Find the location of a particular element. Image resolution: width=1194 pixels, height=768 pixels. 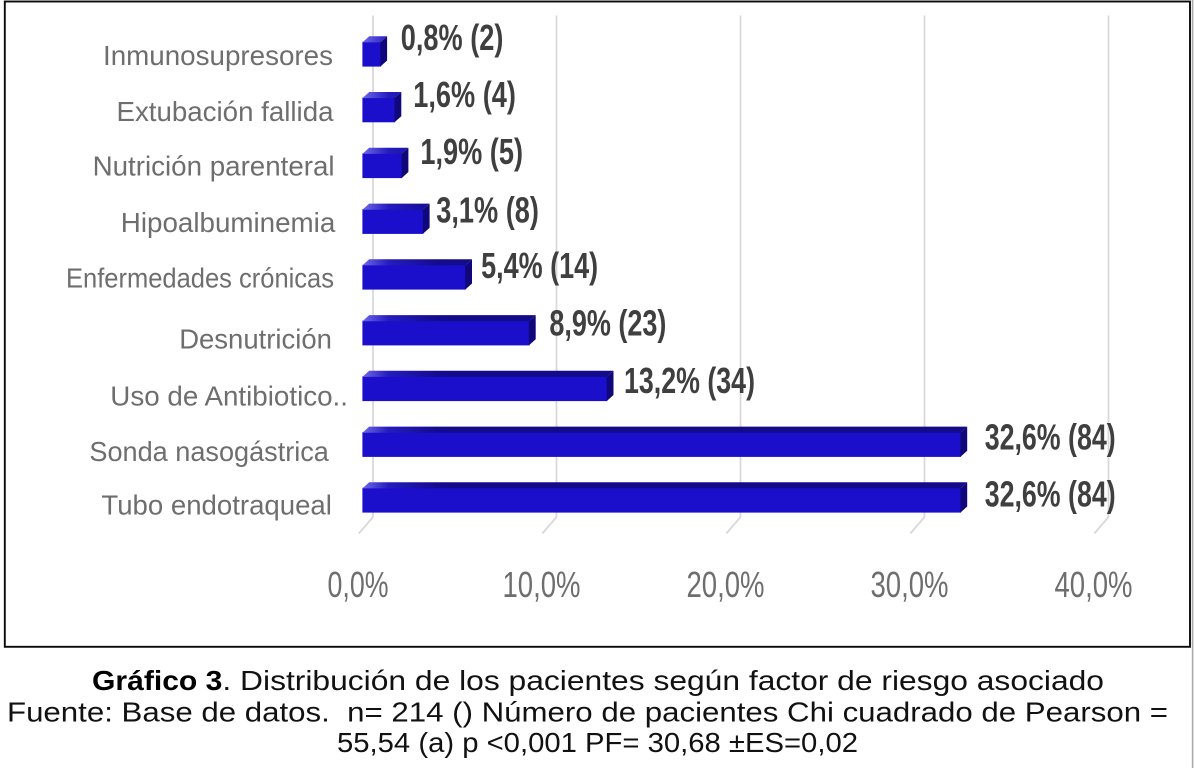

svg-text:55,54 (a) p <0,001 PF= 30,68 ±: 55,54 (a) p <0,001 PF= 30,68 ±ES=0,02 is located at coordinates (597, 742).